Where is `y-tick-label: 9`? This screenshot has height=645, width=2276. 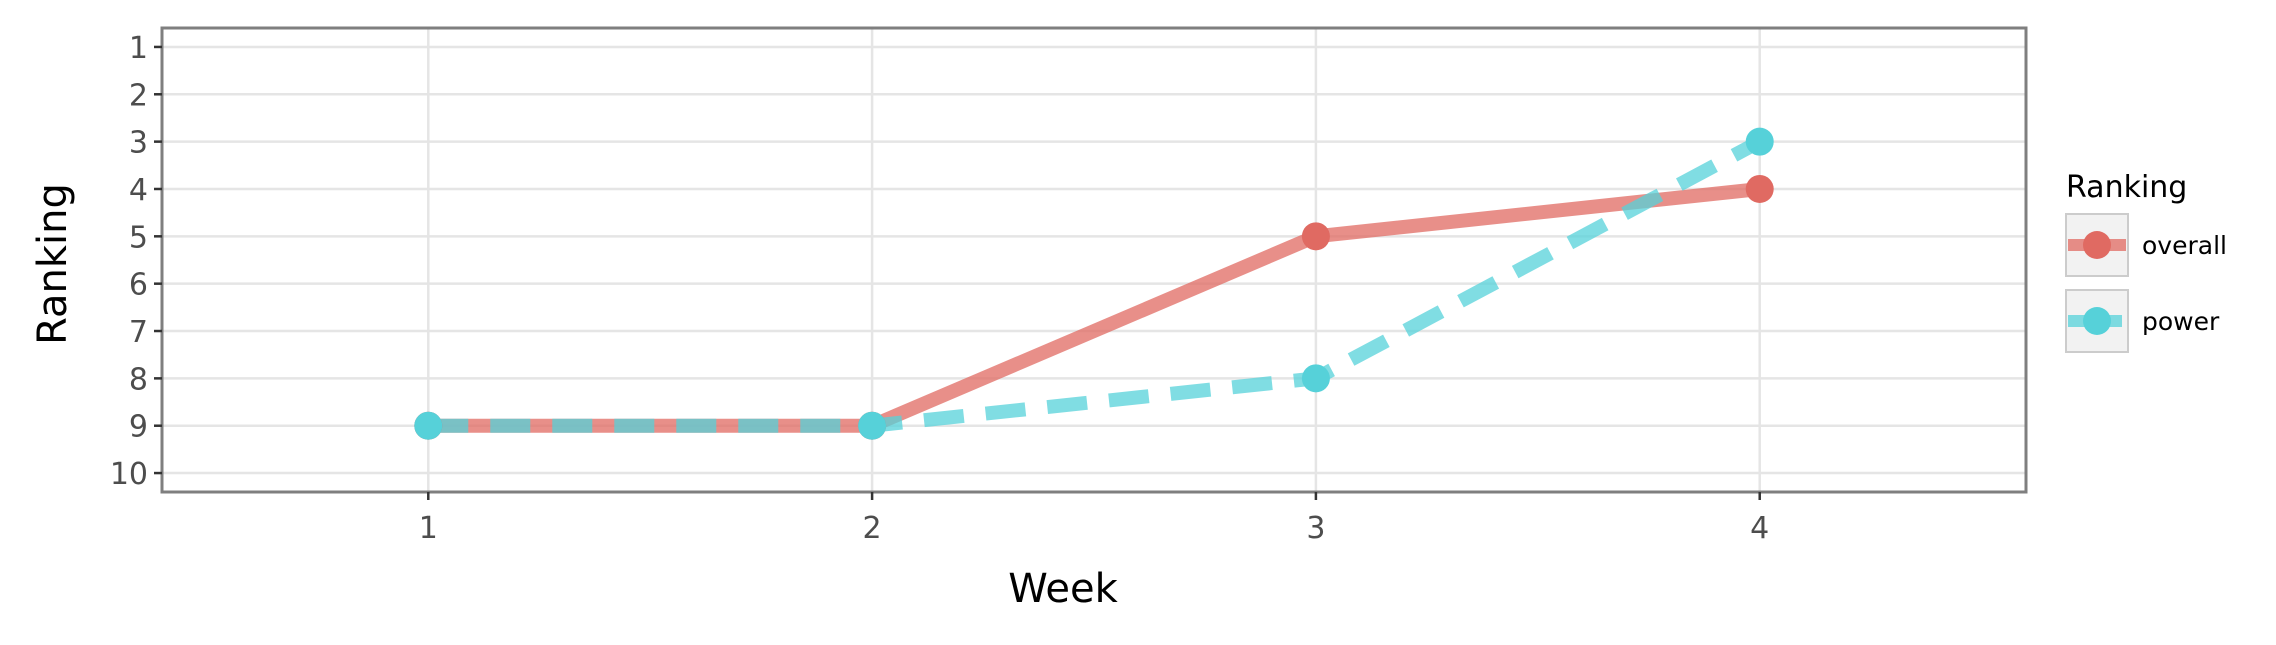 y-tick-label: 9 is located at coordinates (138, 427).